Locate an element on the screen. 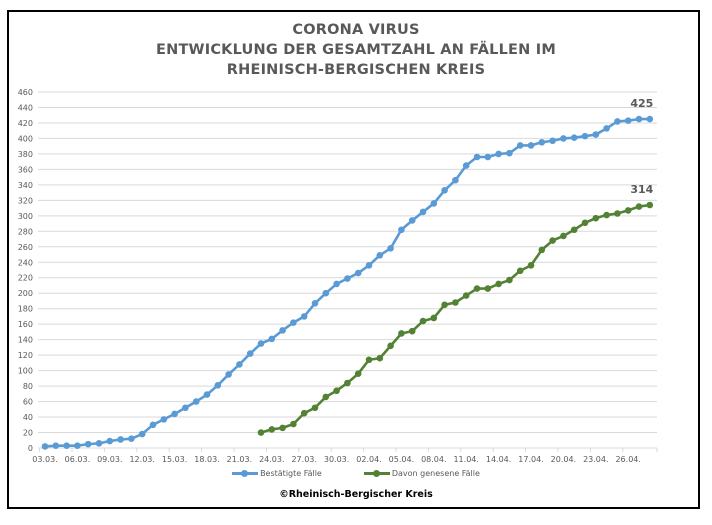 The image size is (712, 525). y-tick-label: 240 is located at coordinates (25, 262).